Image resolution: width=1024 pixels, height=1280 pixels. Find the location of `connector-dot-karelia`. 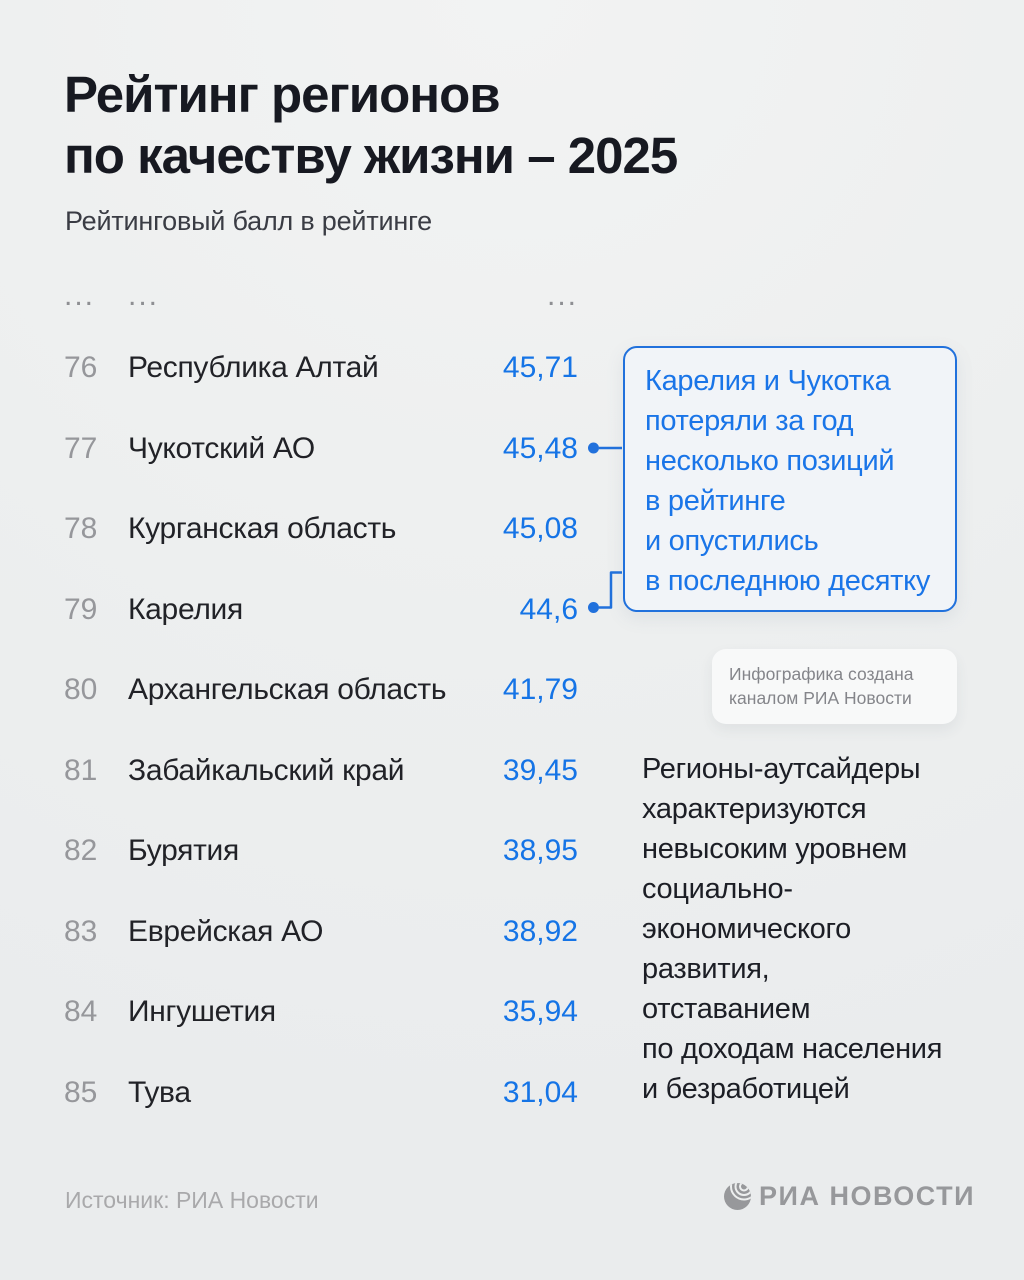

connector-dot-karelia is located at coordinates (593, 607).